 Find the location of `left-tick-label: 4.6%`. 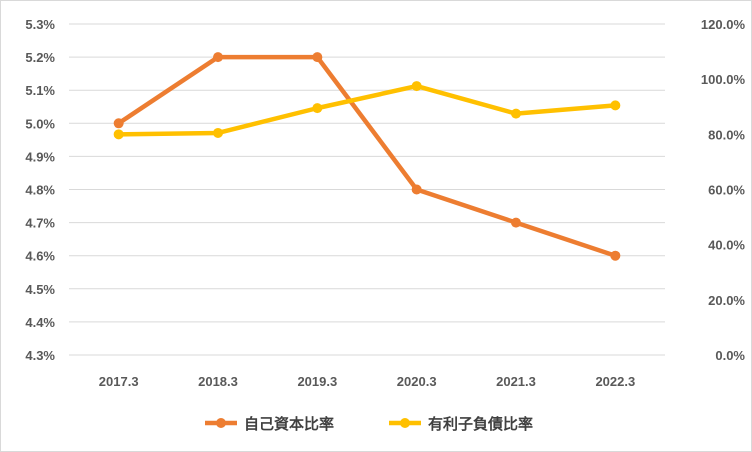

left-tick-label: 4.6% is located at coordinates (40, 256).